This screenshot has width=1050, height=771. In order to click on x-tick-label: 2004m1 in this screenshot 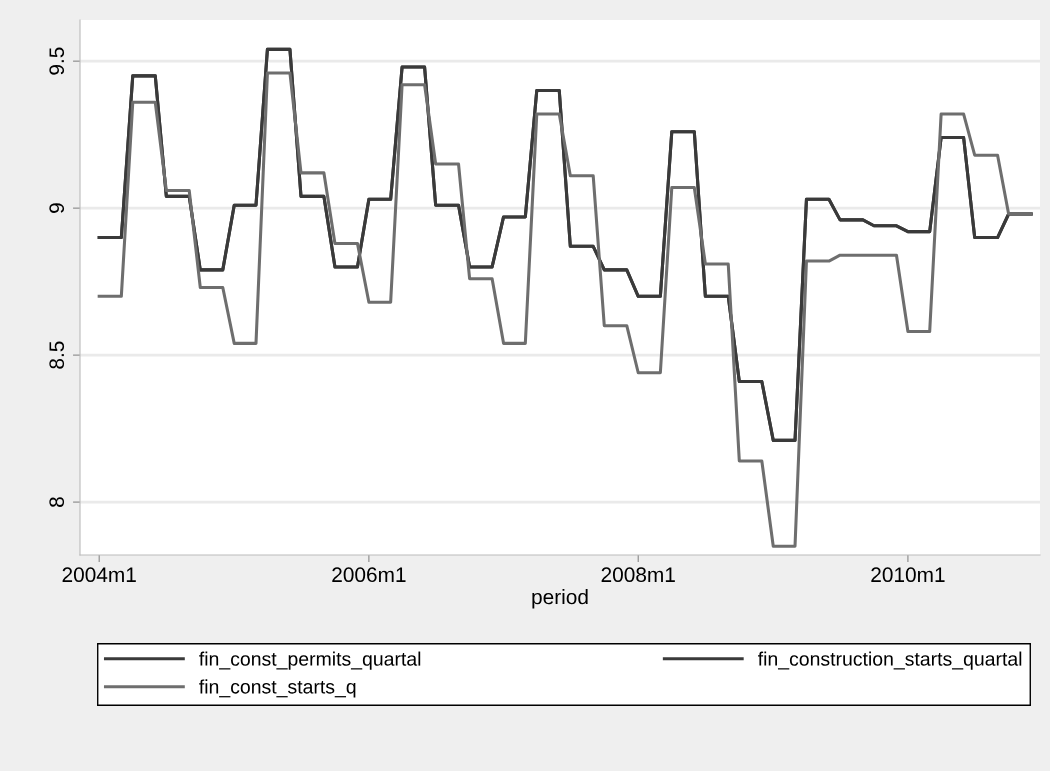, I will do `click(99, 575)`.